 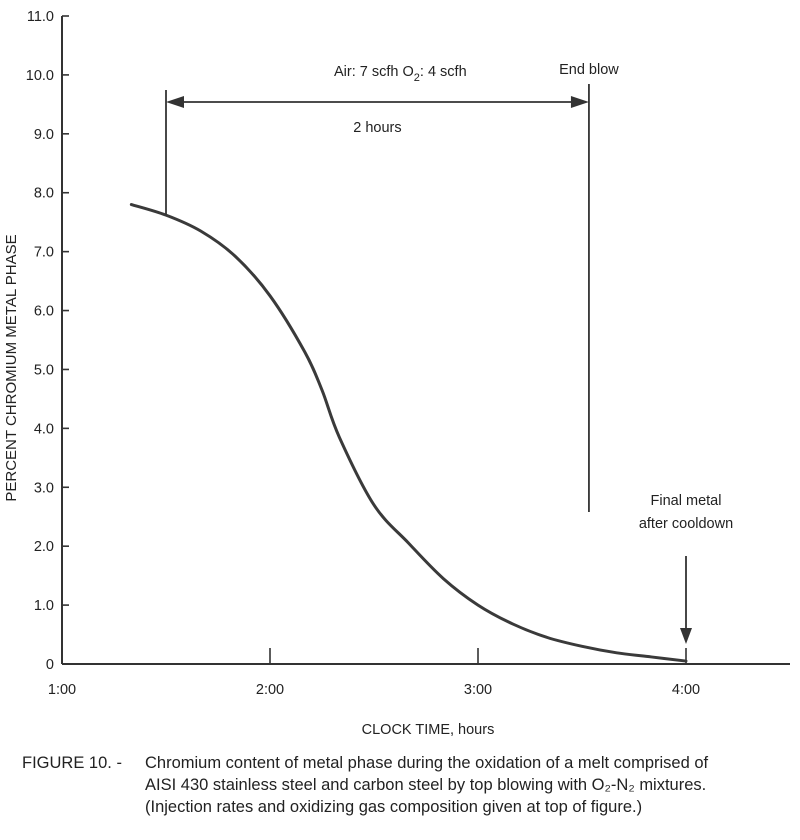 What do you see at coordinates (175, 102) in the screenshot?
I see `duration-arrow-left-head` at bounding box center [175, 102].